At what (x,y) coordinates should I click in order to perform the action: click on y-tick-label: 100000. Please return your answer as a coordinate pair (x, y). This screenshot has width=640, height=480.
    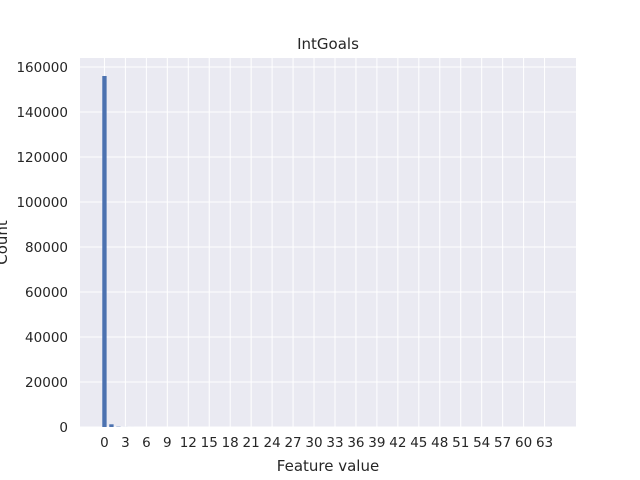
    Looking at the image, I should click on (42, 203).